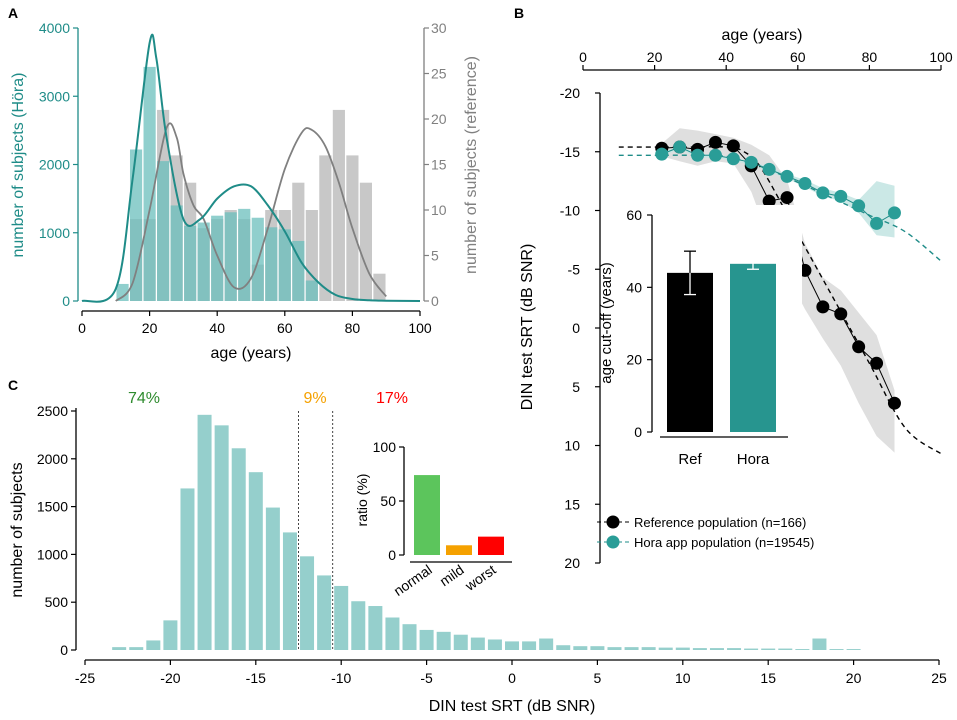 The image size is (957, 720). What do you see at coordinates (255, 323) in the screenshot?
I see `panel-a-x-ticks: 0 20 40 60 80 100` at bounding box center [255, 323].